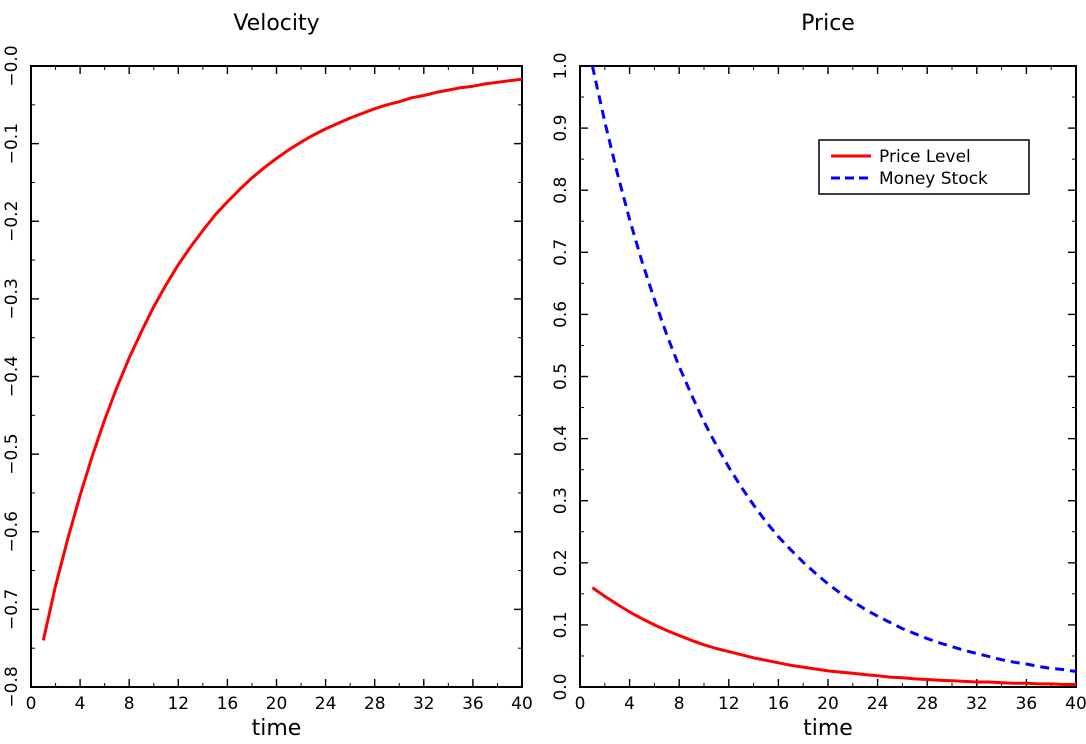 This screenshot has height=744, width=1086. Describe the element at coordinates (561, 562) in the screenshot. I see `panel-2-y-tick-label: 0.2` at that location.